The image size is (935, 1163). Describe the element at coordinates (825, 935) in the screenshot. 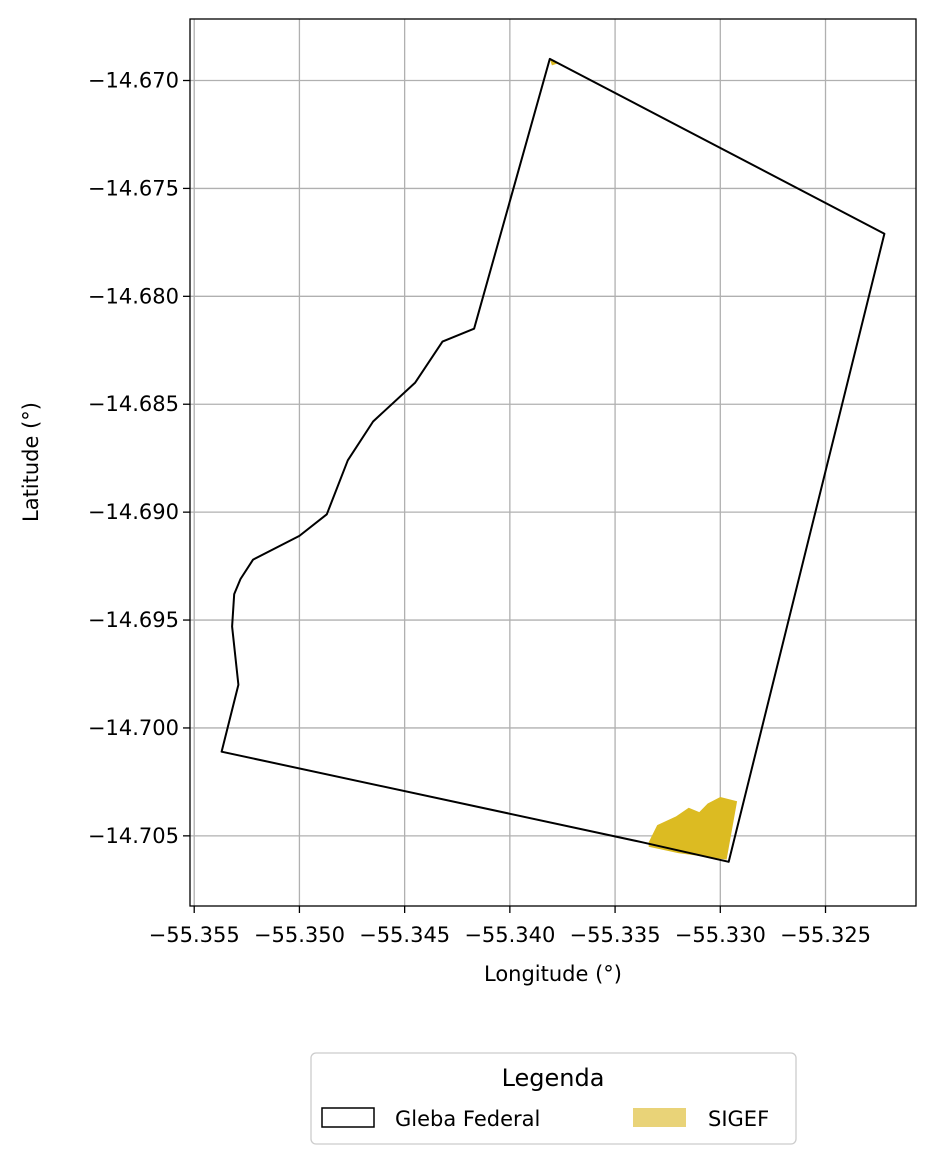

I see `x-tick-label: −55.325` at that location.